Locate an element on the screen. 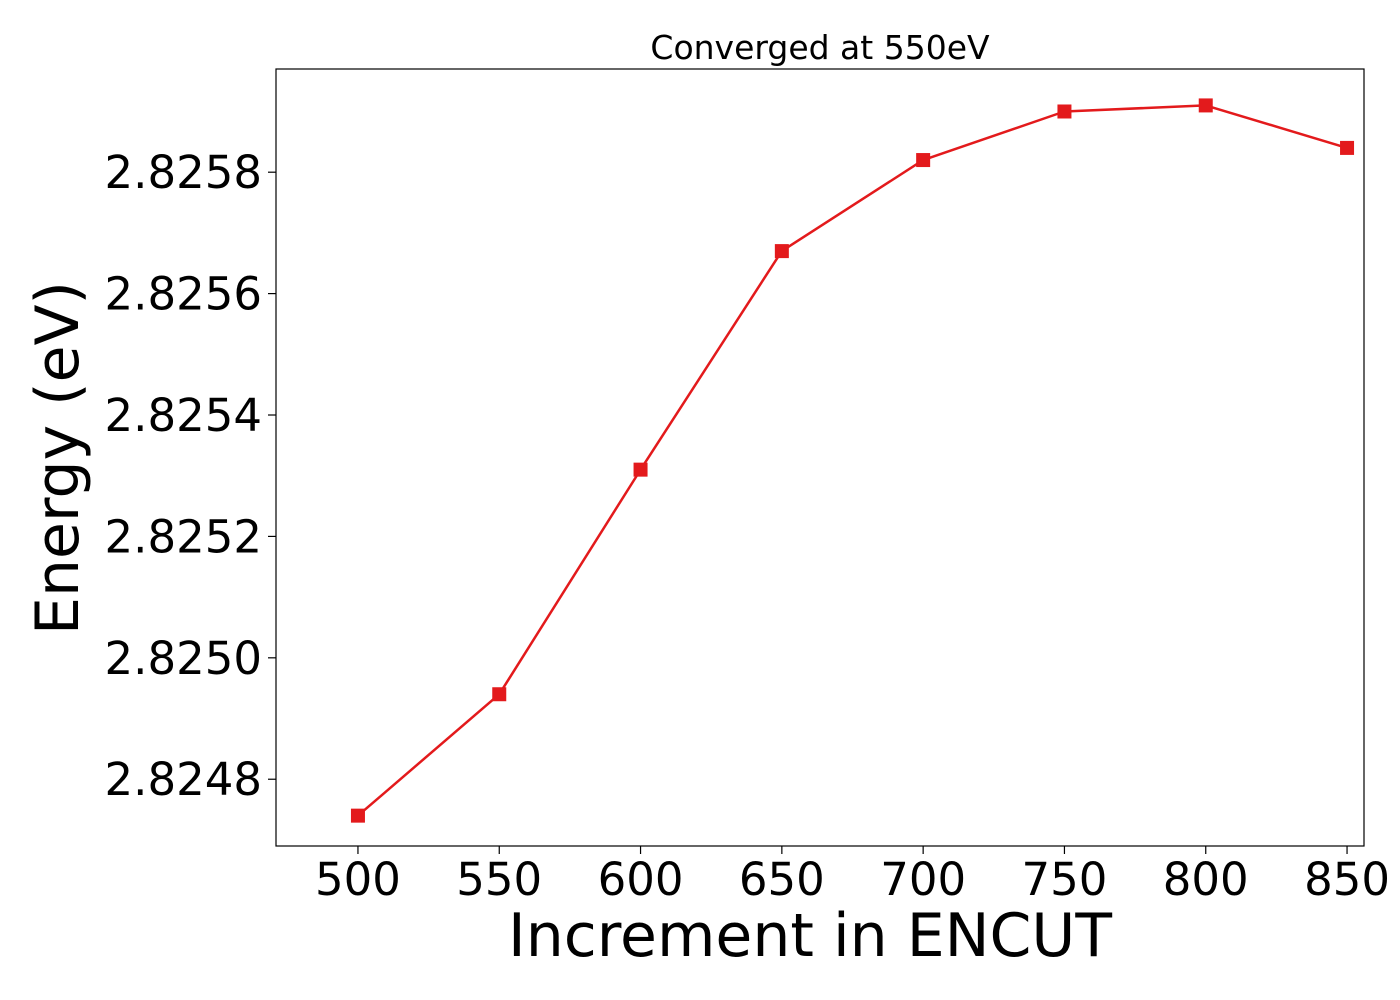 This screenshot has height=1000, width=1400. y-tick-label: 2.8258 is located at coordinates (183, 172).